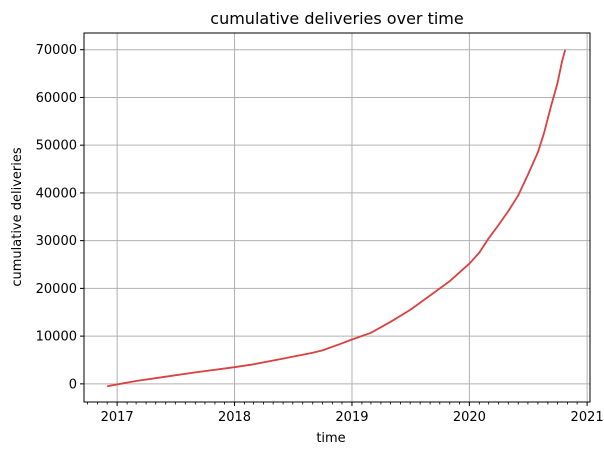  Describe the element at coordinates (17, 217) in the screenshot. I see `y-axis-label: cumulative deliveries` at that location.